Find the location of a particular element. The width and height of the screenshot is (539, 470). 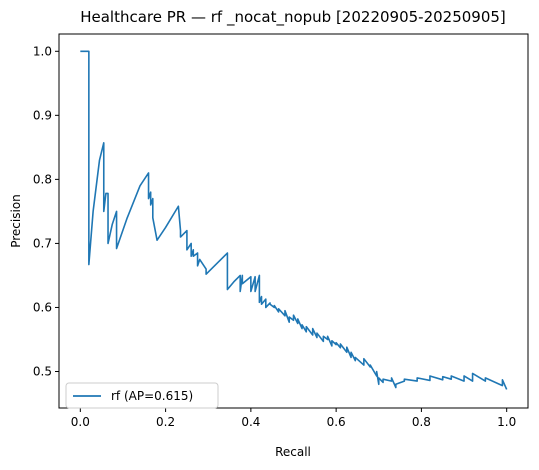

x-tick-label: 0.6 is located at coordinates (336, 422).